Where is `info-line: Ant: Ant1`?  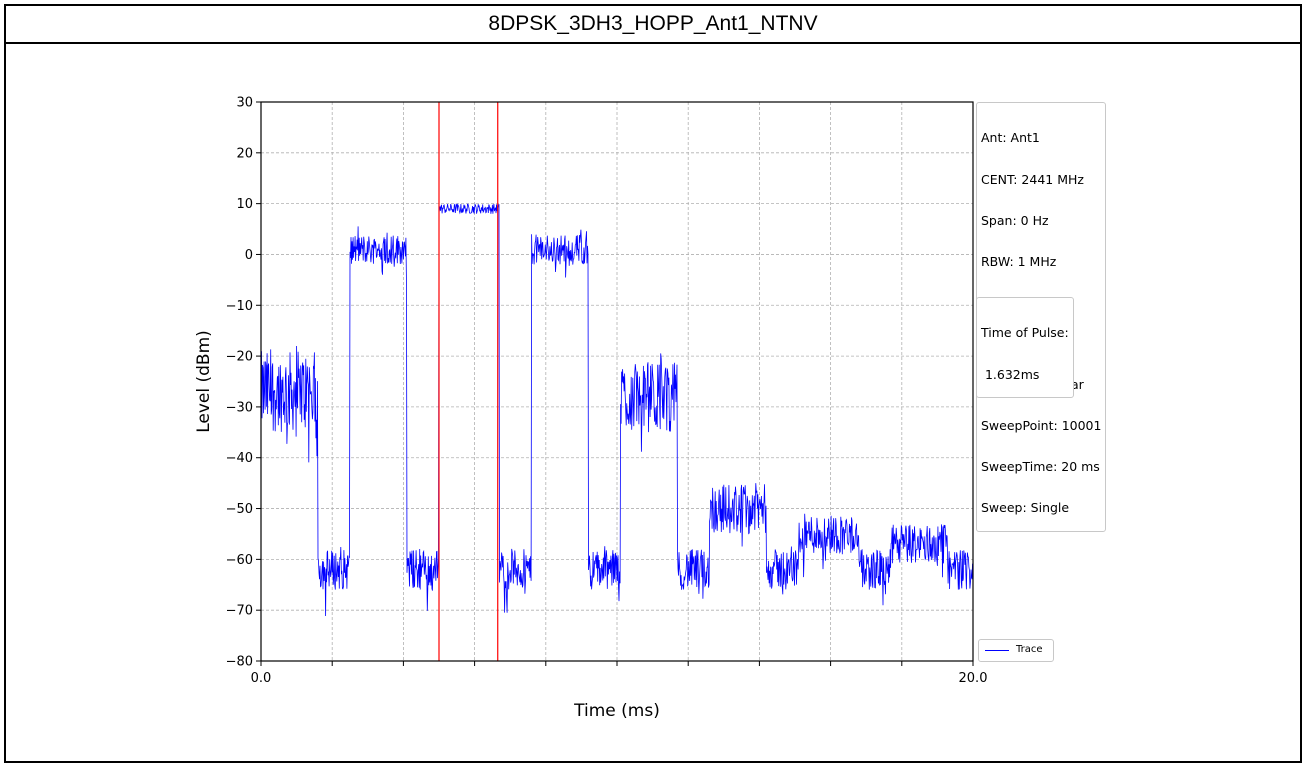
info-line: Ant: Ant1 is located at coordinates (1010, 138).